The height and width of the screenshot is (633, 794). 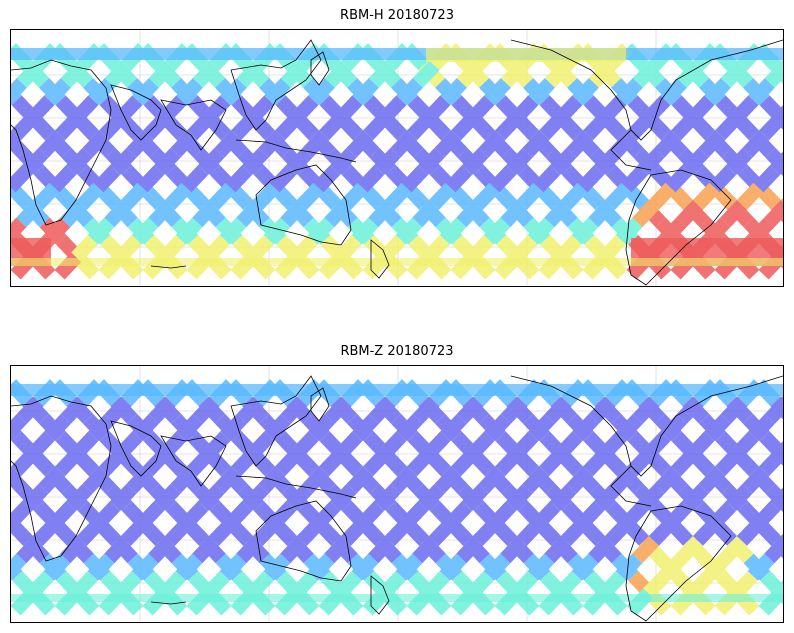 What do you see at coordinates (397, 598) in the screenshot?
I see `southern-band` at bounding box center [397, 598].